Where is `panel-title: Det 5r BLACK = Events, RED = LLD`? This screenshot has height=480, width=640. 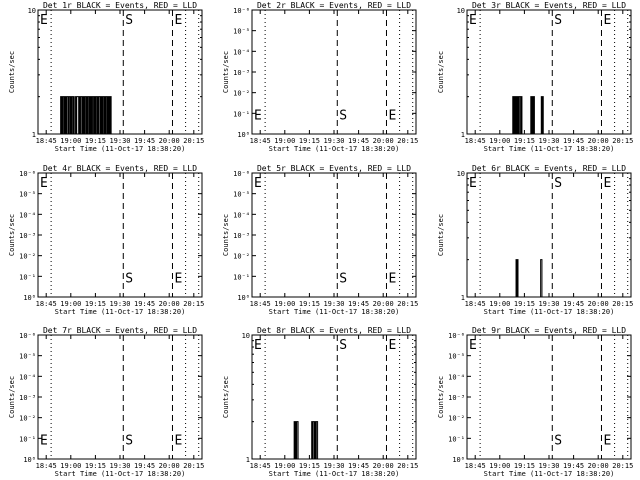 panel-title: Det 5r BLACK = Events, RED = LLD is located at coordinates (334, 168).